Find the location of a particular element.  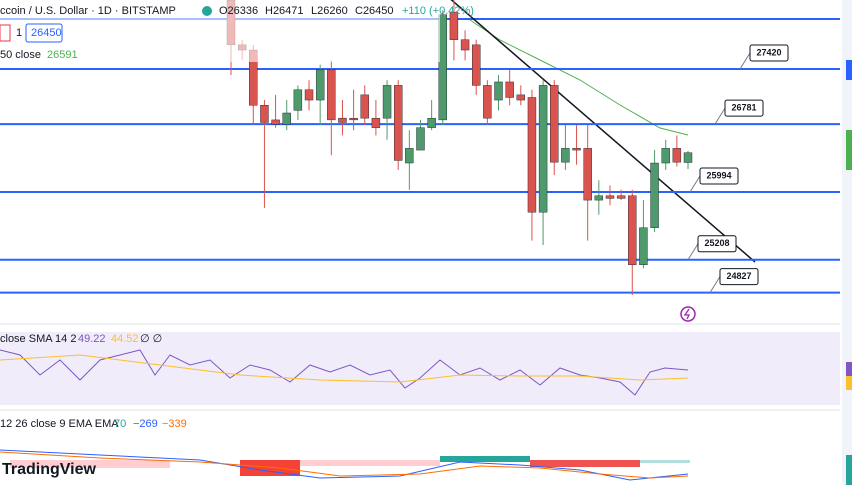

rsi-extra: ∅ ∅ is located at coordinates (151, 339).